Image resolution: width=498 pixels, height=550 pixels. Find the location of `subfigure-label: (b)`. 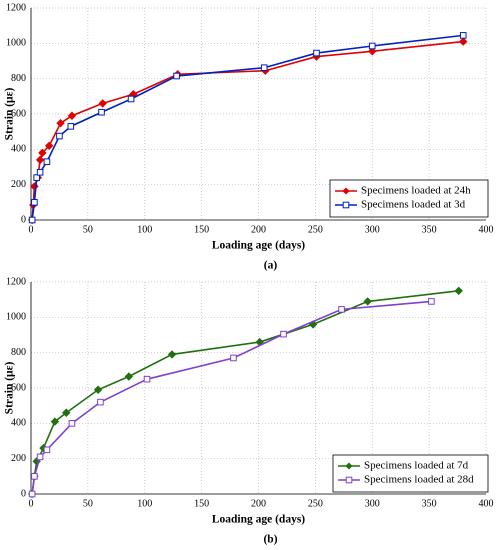

subfigure-label: (b) is located at coordinates (270, 540).